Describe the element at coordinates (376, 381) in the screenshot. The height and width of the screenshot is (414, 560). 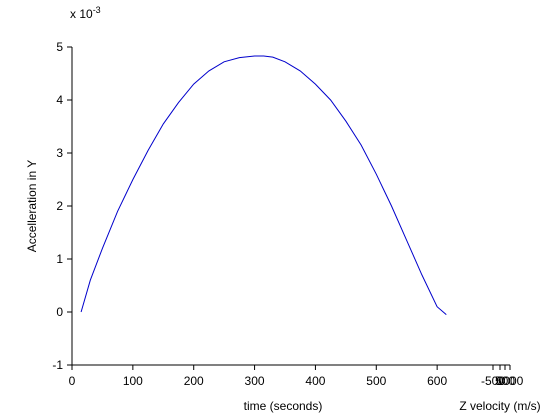
I see `x-tick-label: 500` at that location.